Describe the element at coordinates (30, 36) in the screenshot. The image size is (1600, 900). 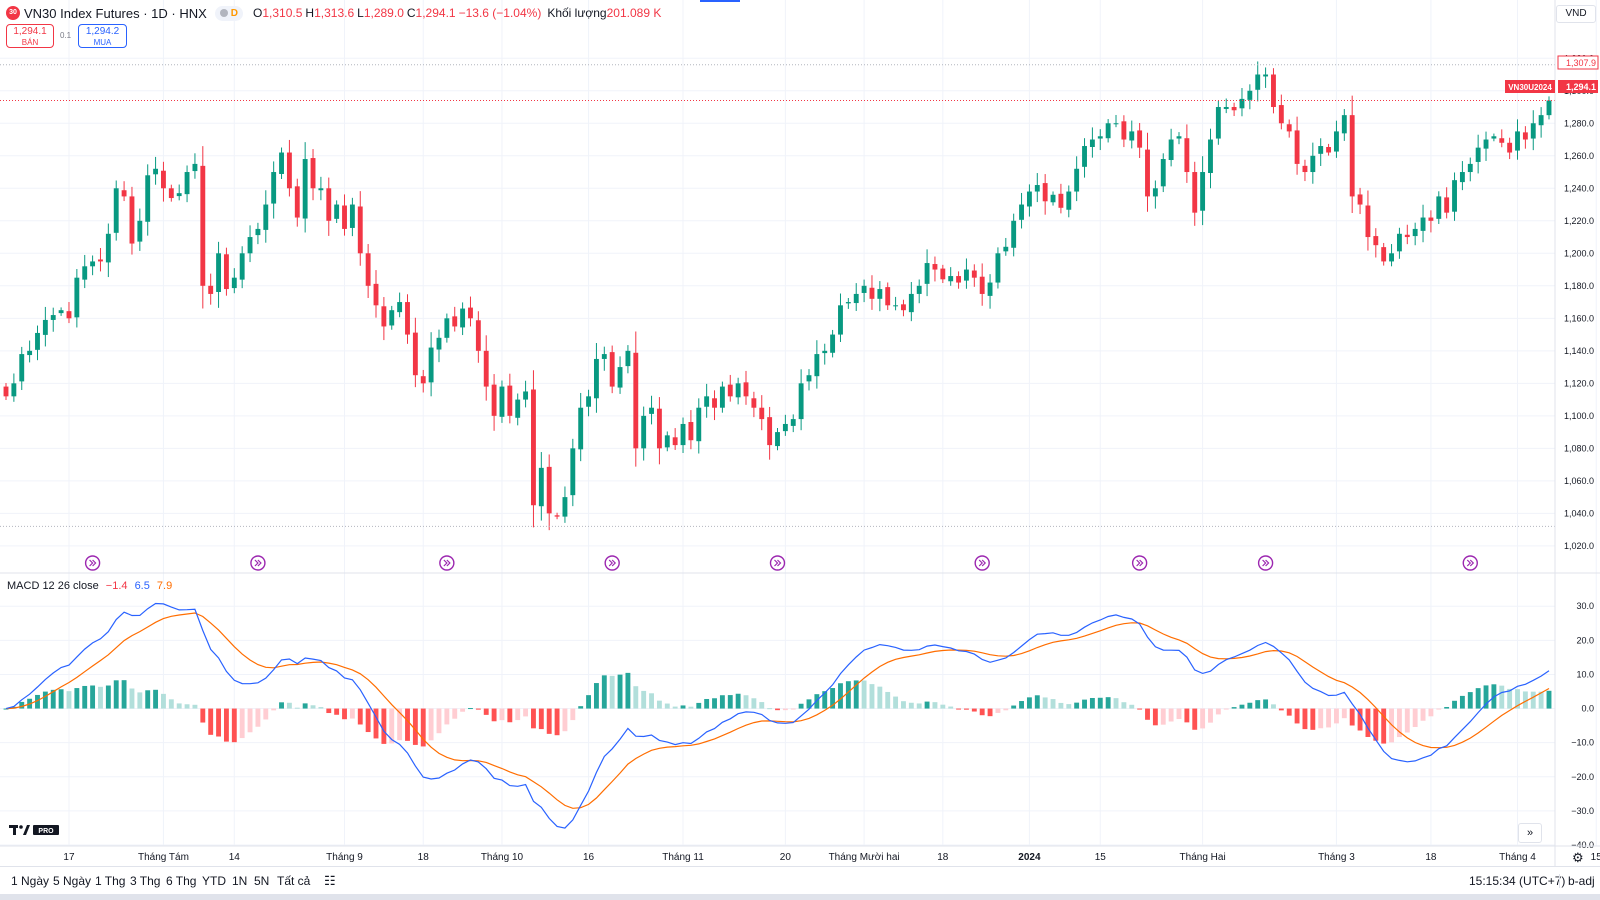
I see `sell-button: 1,294.1 BÁN` at that location.